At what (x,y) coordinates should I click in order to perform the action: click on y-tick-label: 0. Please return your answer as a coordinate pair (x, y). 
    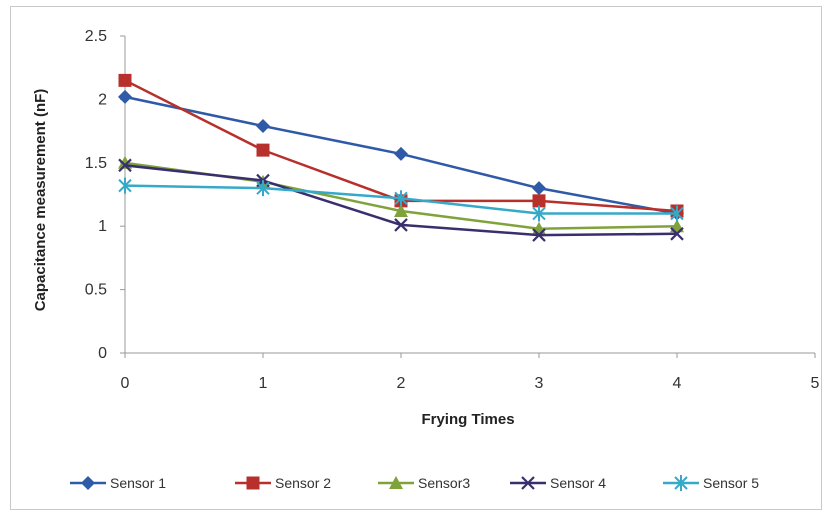
    Looking at the image, I should click on (102, 353).